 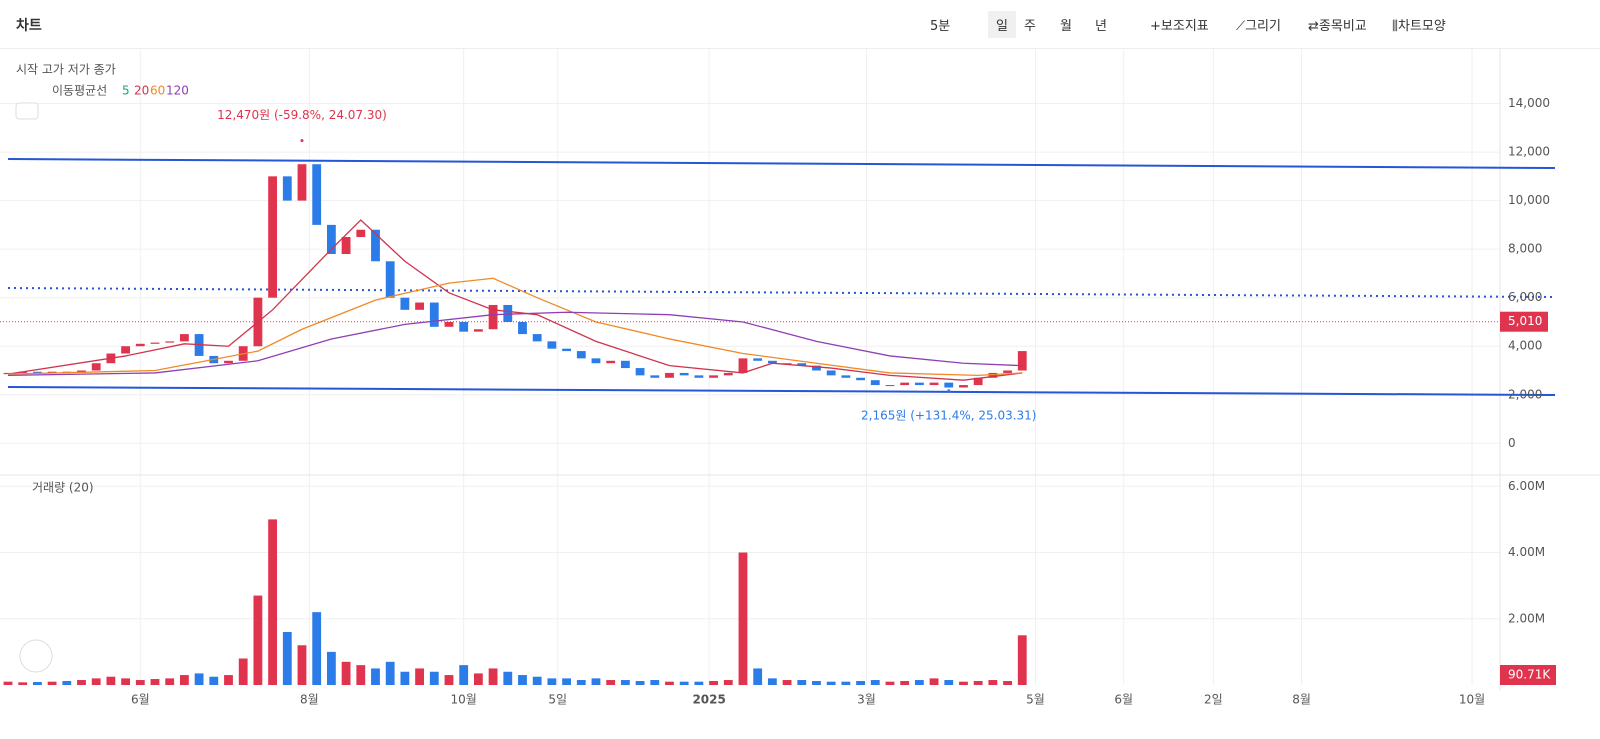 I want to click on interval-button: 5분, so click(x=940, y=26).